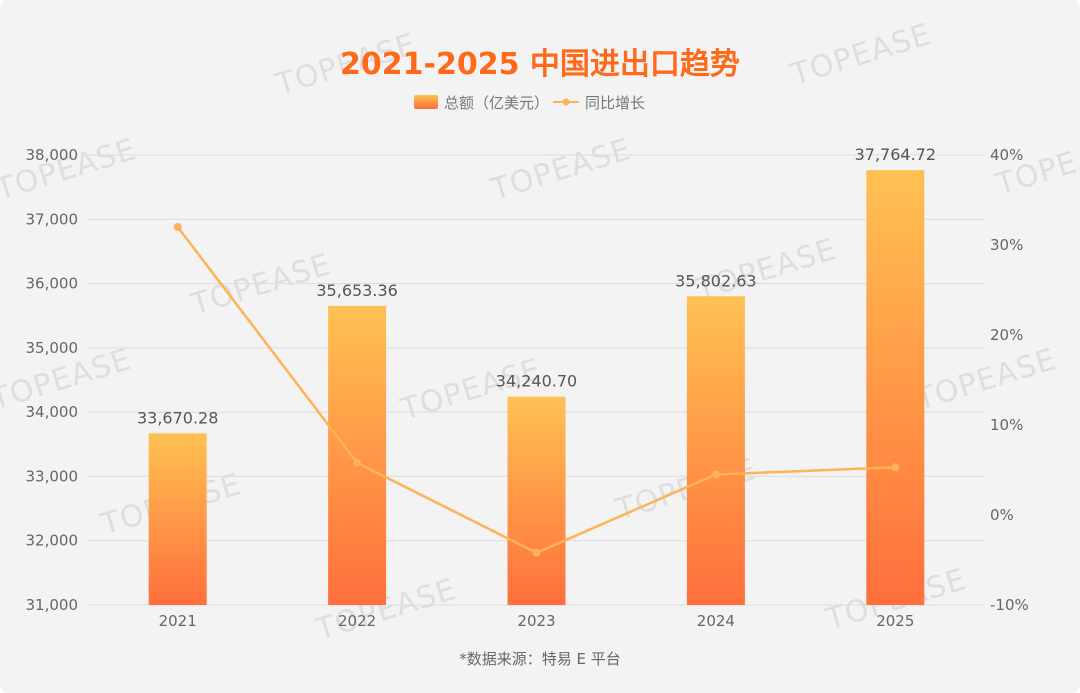  Describe the element at coordinates (356, 290) in the screenshot. I see `bar-data-label: 35,653.36` at that location.